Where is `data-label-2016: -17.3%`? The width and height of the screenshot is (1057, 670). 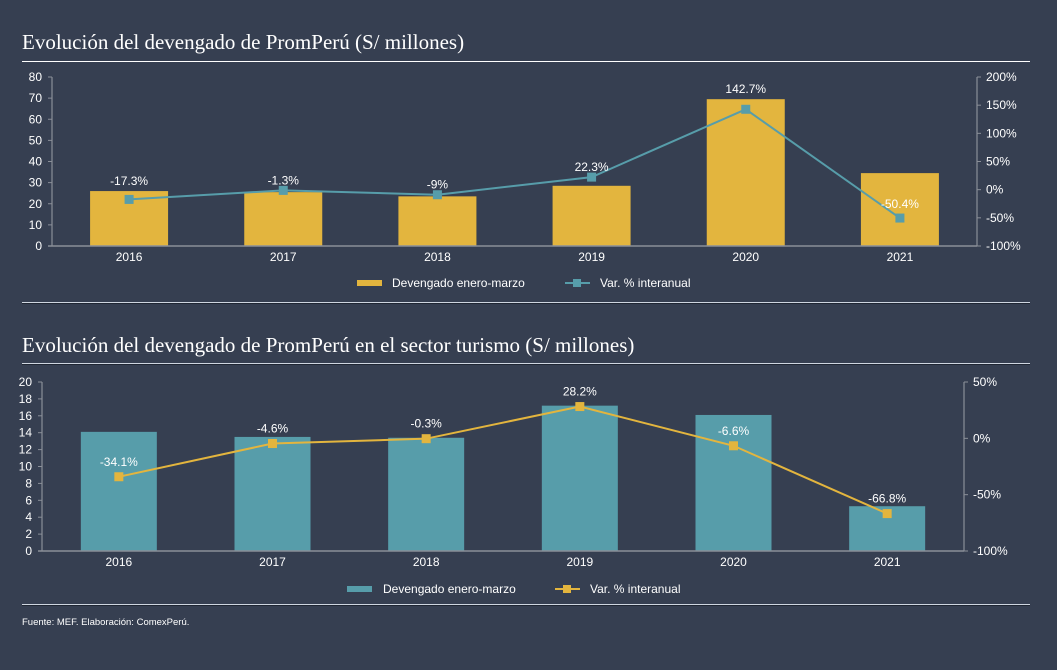 data-label-2016: -17.3% is located at coordinates (129, 181).